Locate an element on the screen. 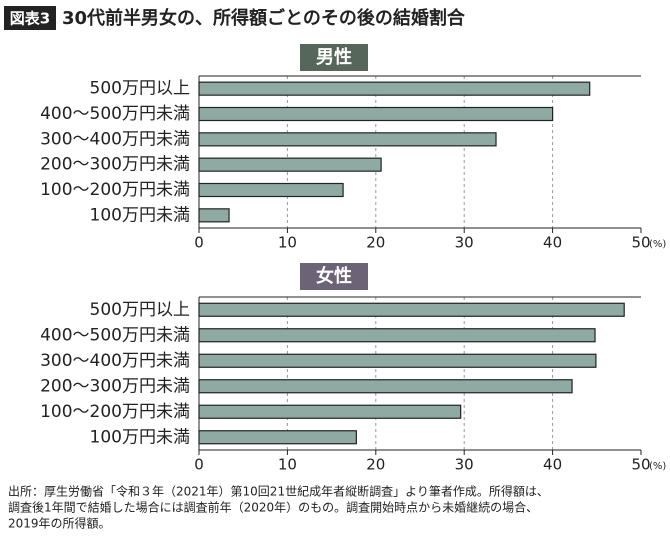 The height and width of the screenshot is (538, 670). source-line: 2019年の所得額。 is located at coordinates (59, 523).